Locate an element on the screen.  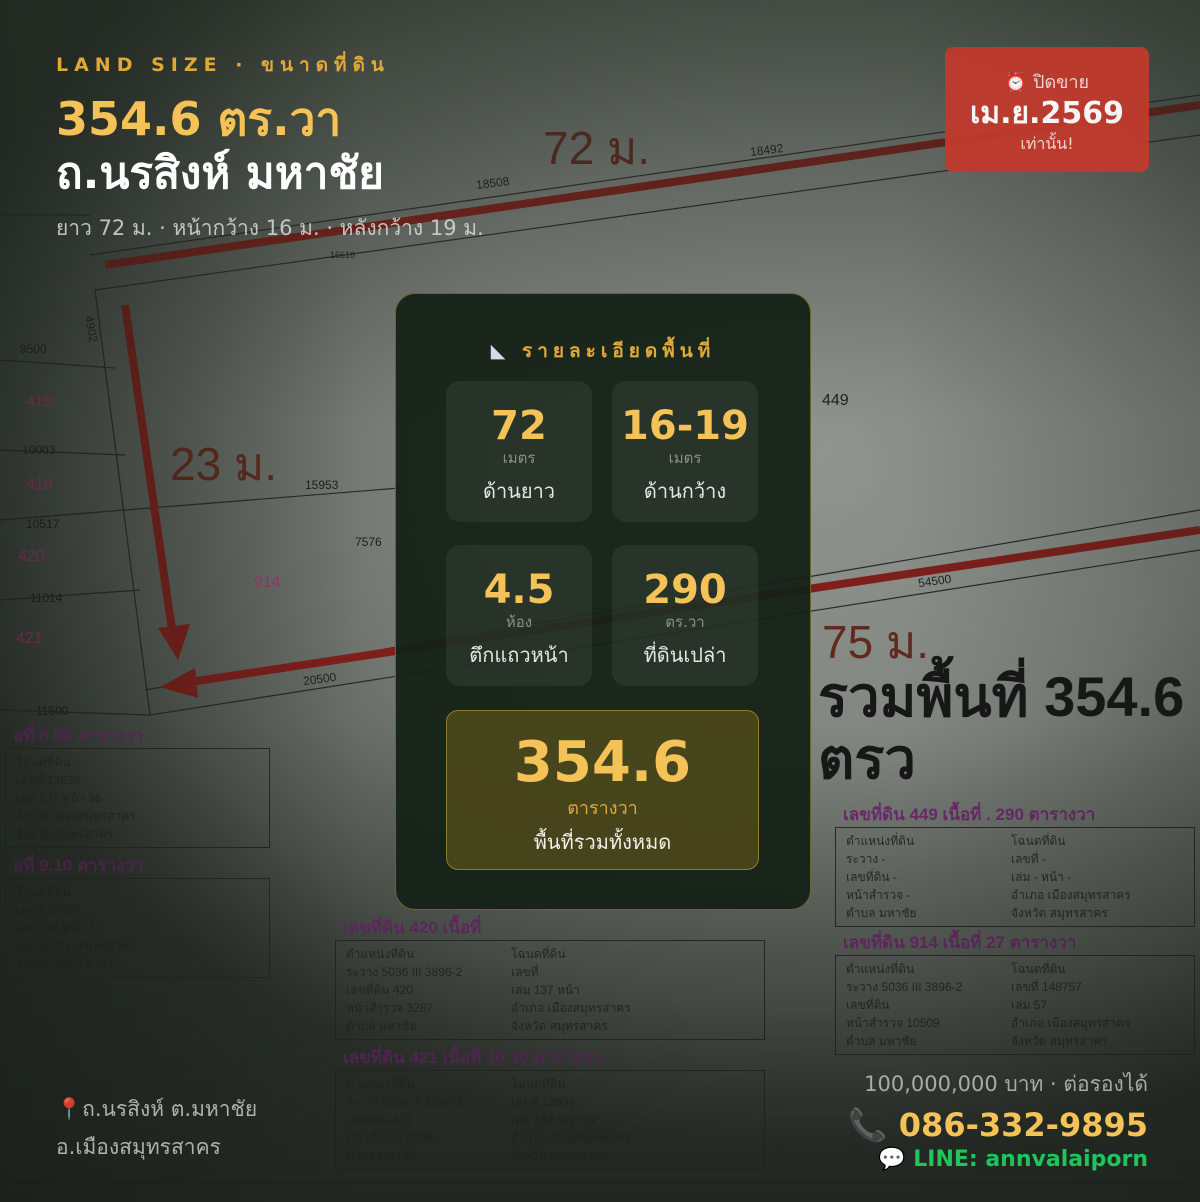
stat-value: 16-19 is located at coordinates (685, 426).